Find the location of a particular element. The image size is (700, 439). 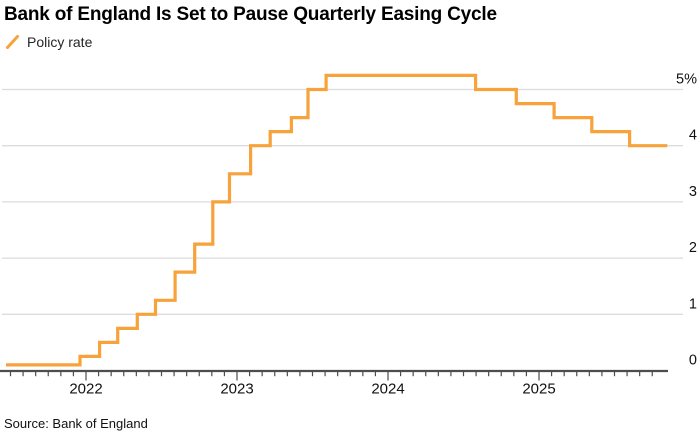

legend-label: Policy rate is located at coordinates (60, 42).